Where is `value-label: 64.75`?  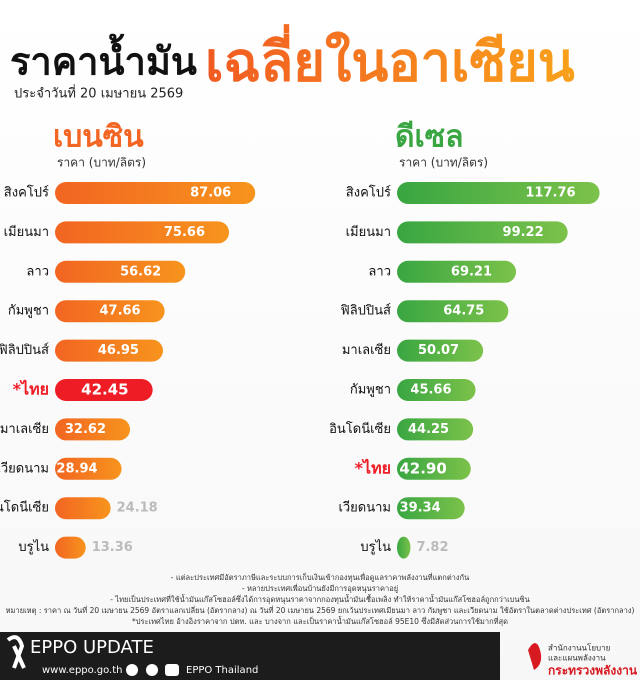
value-label: 64.75 is located at coordinates (463, 311).